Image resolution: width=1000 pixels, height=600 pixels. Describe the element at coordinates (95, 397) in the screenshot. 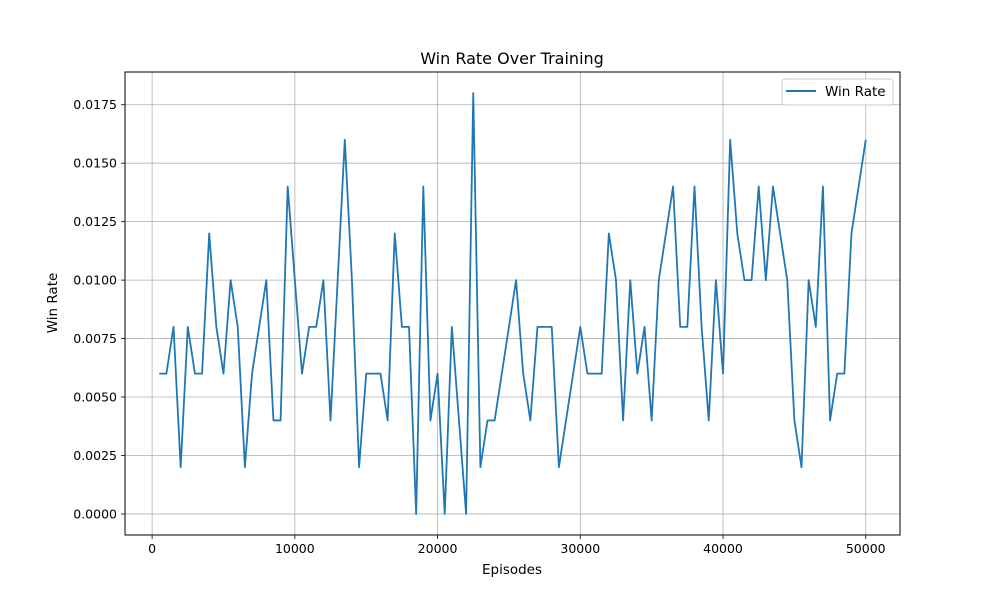

I see `y-tick-label: 0.0050` at that location.